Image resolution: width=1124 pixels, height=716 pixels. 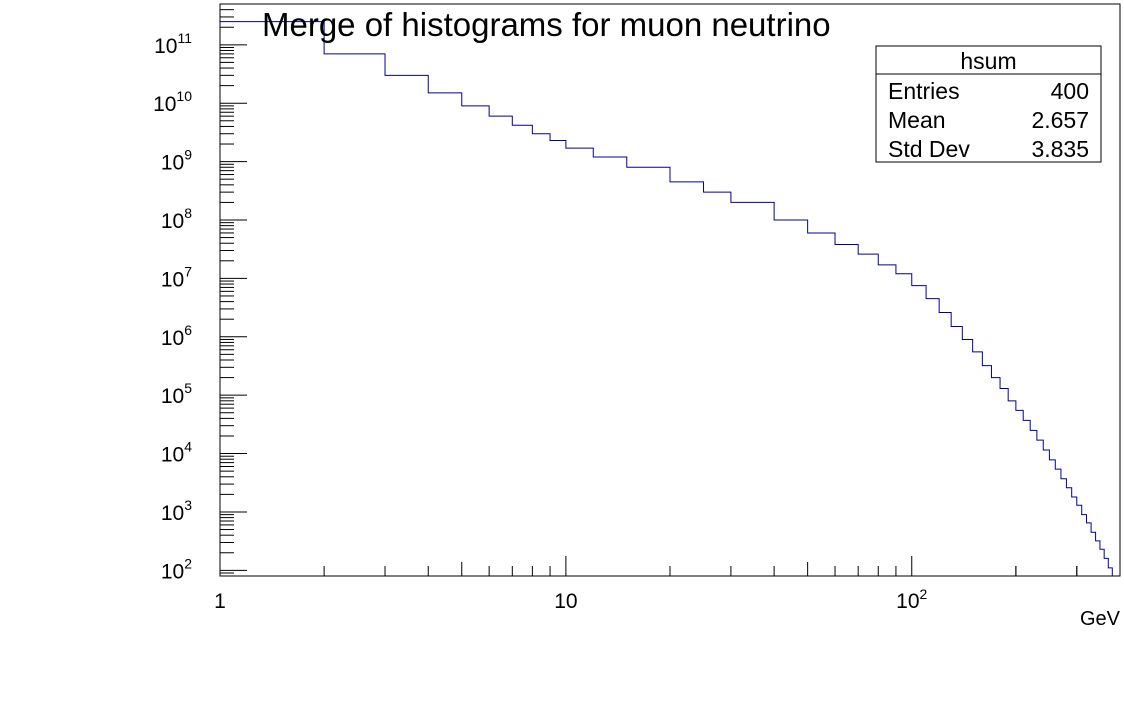 What do you see at coordinates (176, 569) in the screenshot?
I see `y-tick-label: 10²` at bounding box center [176, 569].